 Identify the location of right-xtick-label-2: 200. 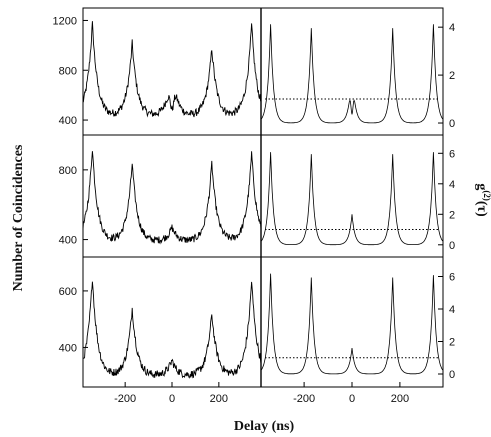
(400, 399).